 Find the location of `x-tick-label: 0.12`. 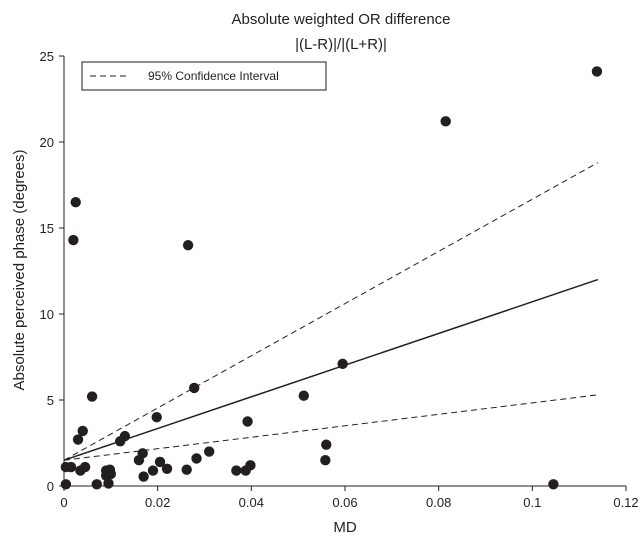

x-tick-label: 0.12 is located at coordinates (625, 502).